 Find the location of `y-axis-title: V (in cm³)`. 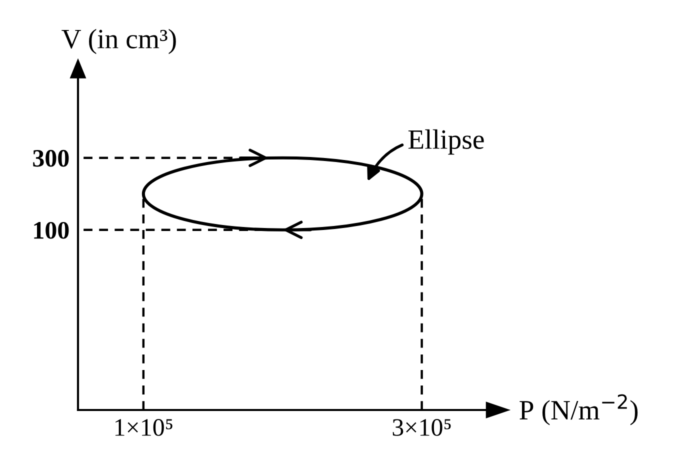

y-axis-title: V (in cm³) is located at coordinates (119, 41).